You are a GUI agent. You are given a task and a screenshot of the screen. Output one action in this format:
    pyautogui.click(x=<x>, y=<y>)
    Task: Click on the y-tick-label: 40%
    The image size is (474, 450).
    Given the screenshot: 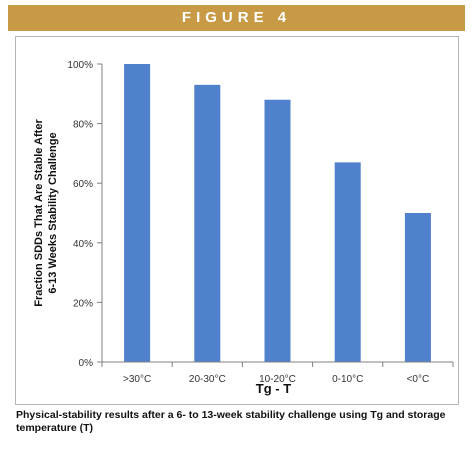 What is the action you would take?
    pyautogui.click(x=83, y=244)
    